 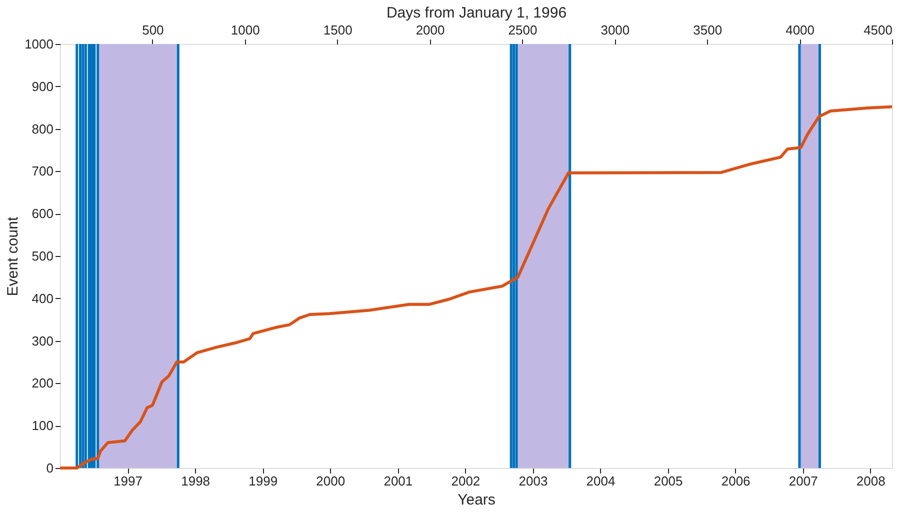 What do you see at coordinates (39, 44) in the screenshot?
I see `y-tick-label: 1000` at bounding box center [39, 44].